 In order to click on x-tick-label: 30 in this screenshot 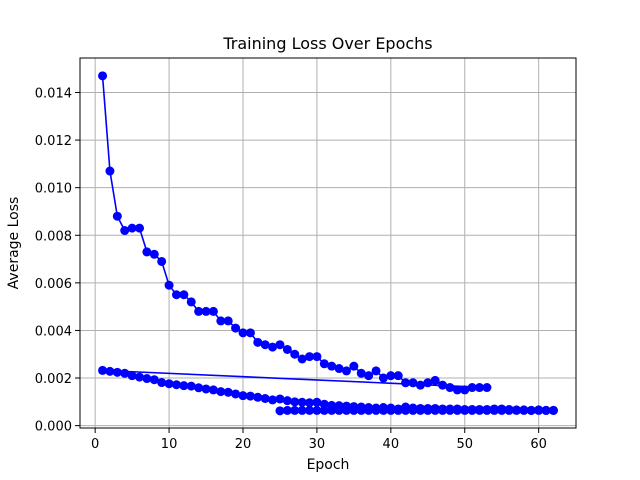, I will do `click(317, 444)`.